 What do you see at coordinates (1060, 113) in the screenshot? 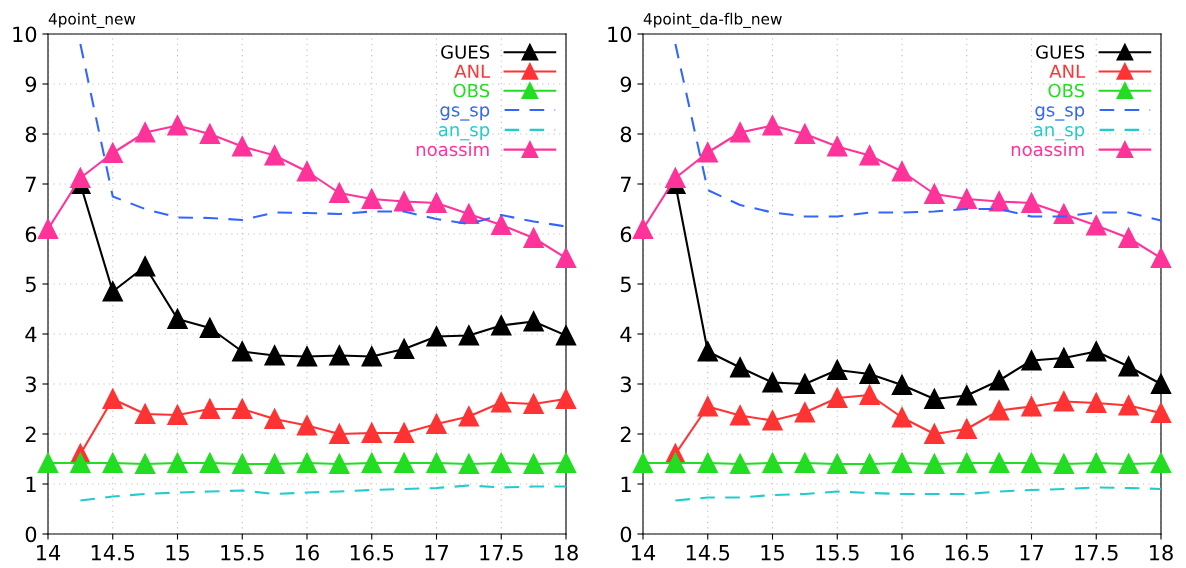
I see `legend-label: gs_sp` at bounding box center [1060, 113].